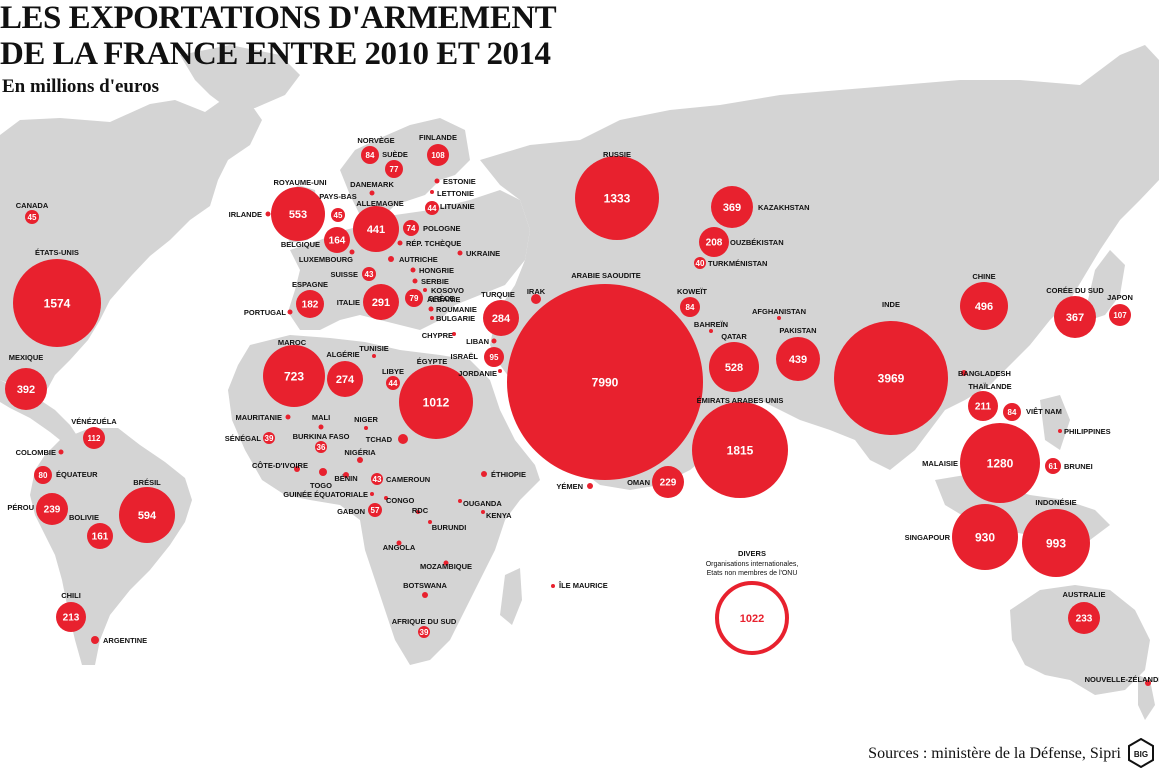 Image resolution: width=1159 pixels, height=775 pixels. What do you see at coordinates (668, 482) in the screenshot?
I see `bubble-oman` at bounding box center [668, 482].